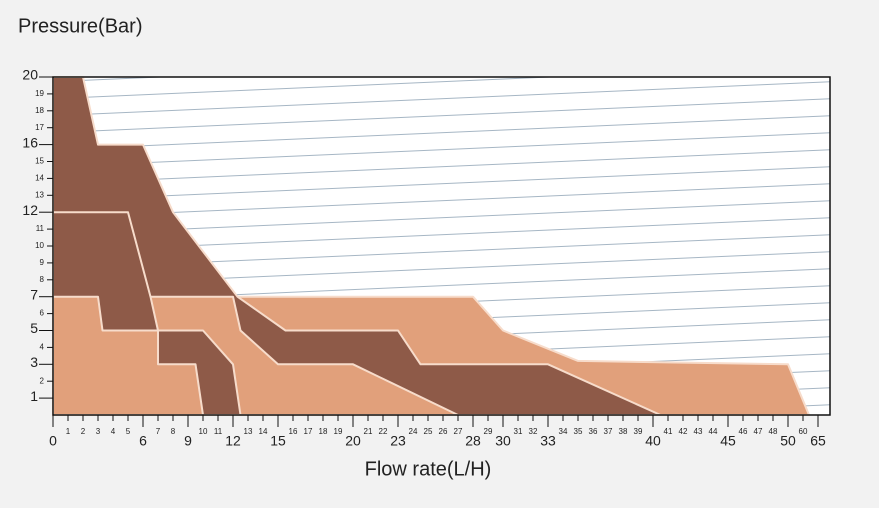 Image resolution: width=879 pixels, height=508 pixels. What do you see at coordinates (473, 441) in the screenshot?
I see `x-tick-label: 28` at bounding box center [473, 441].